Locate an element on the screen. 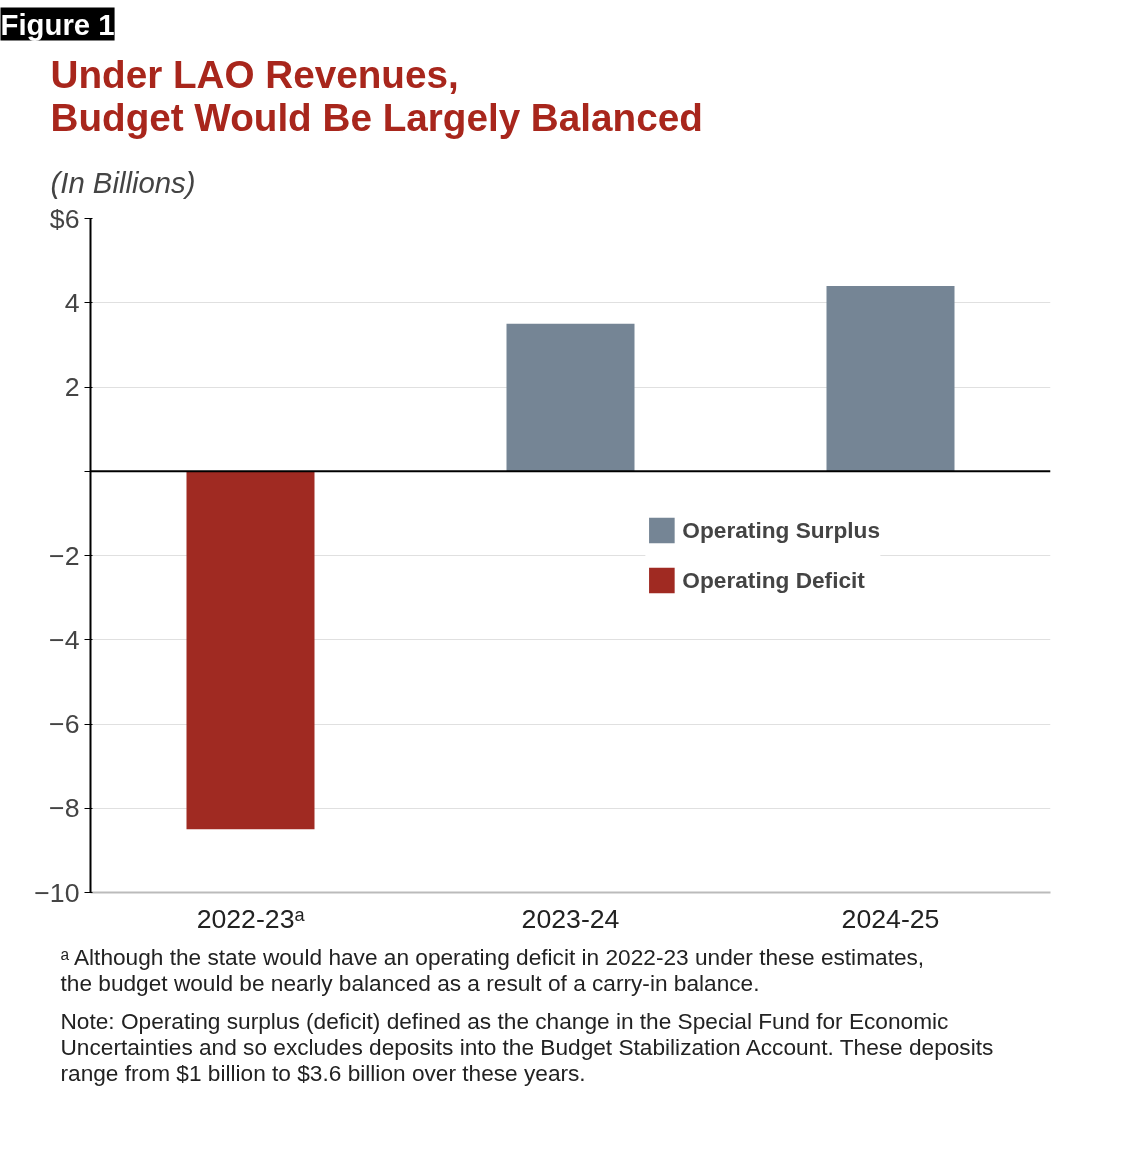  caption: Figure 1 is located at coordinates (57, 24).